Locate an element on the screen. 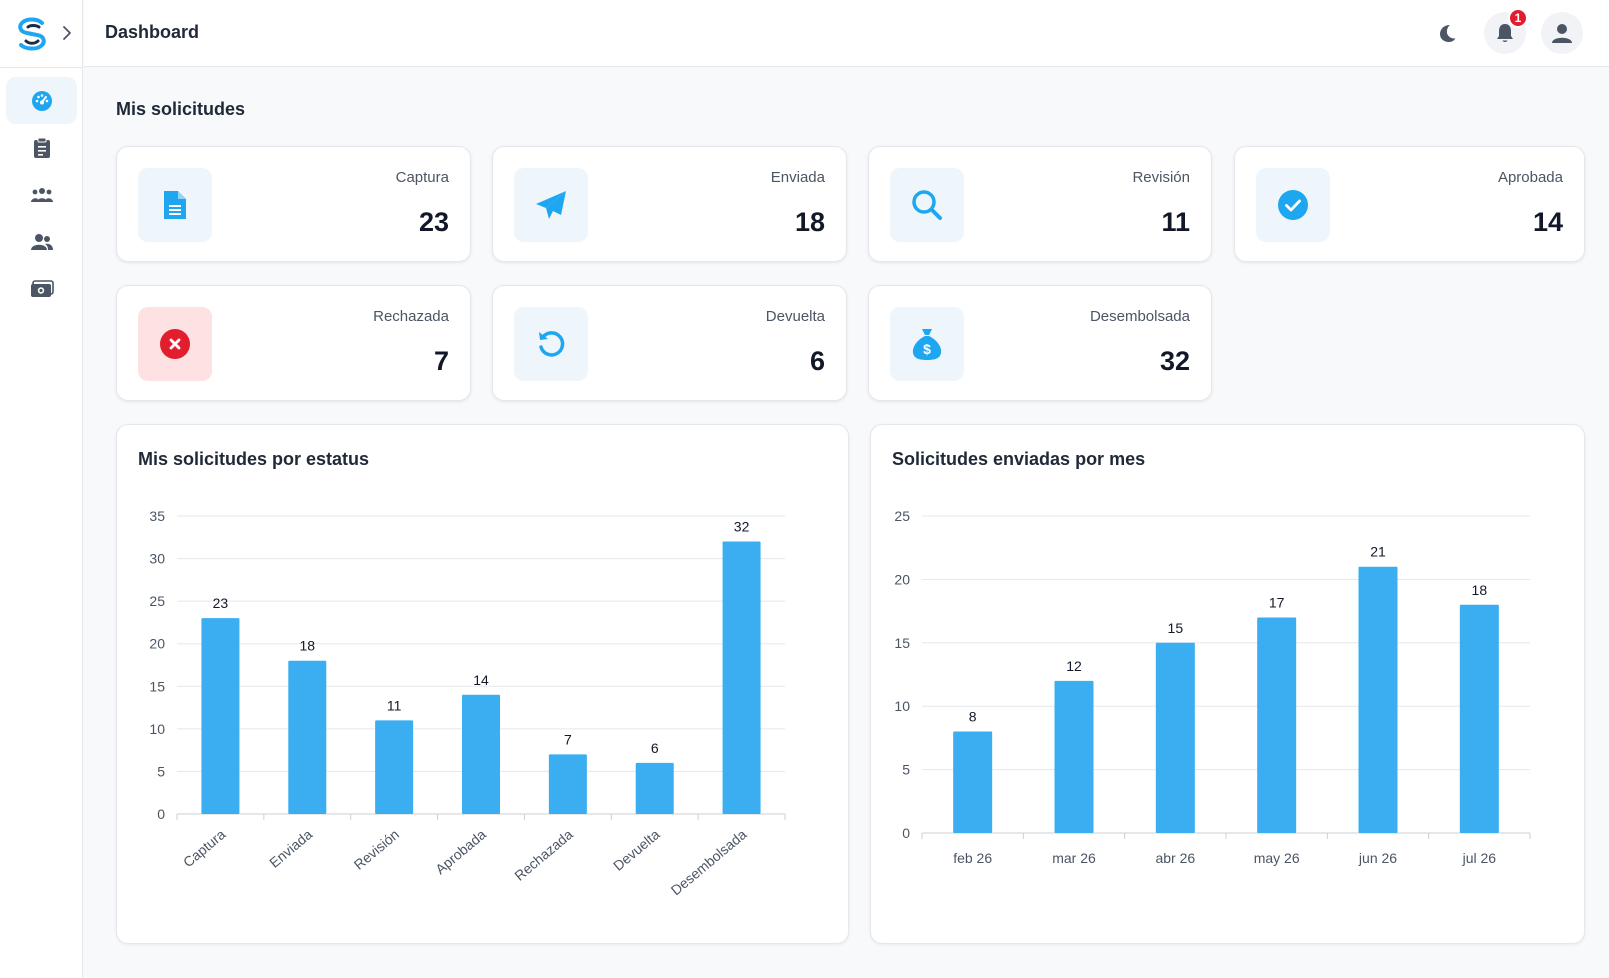 The image size is (1609, 978). x-tick-label: may 26 is located at coordinates (1277, 858).